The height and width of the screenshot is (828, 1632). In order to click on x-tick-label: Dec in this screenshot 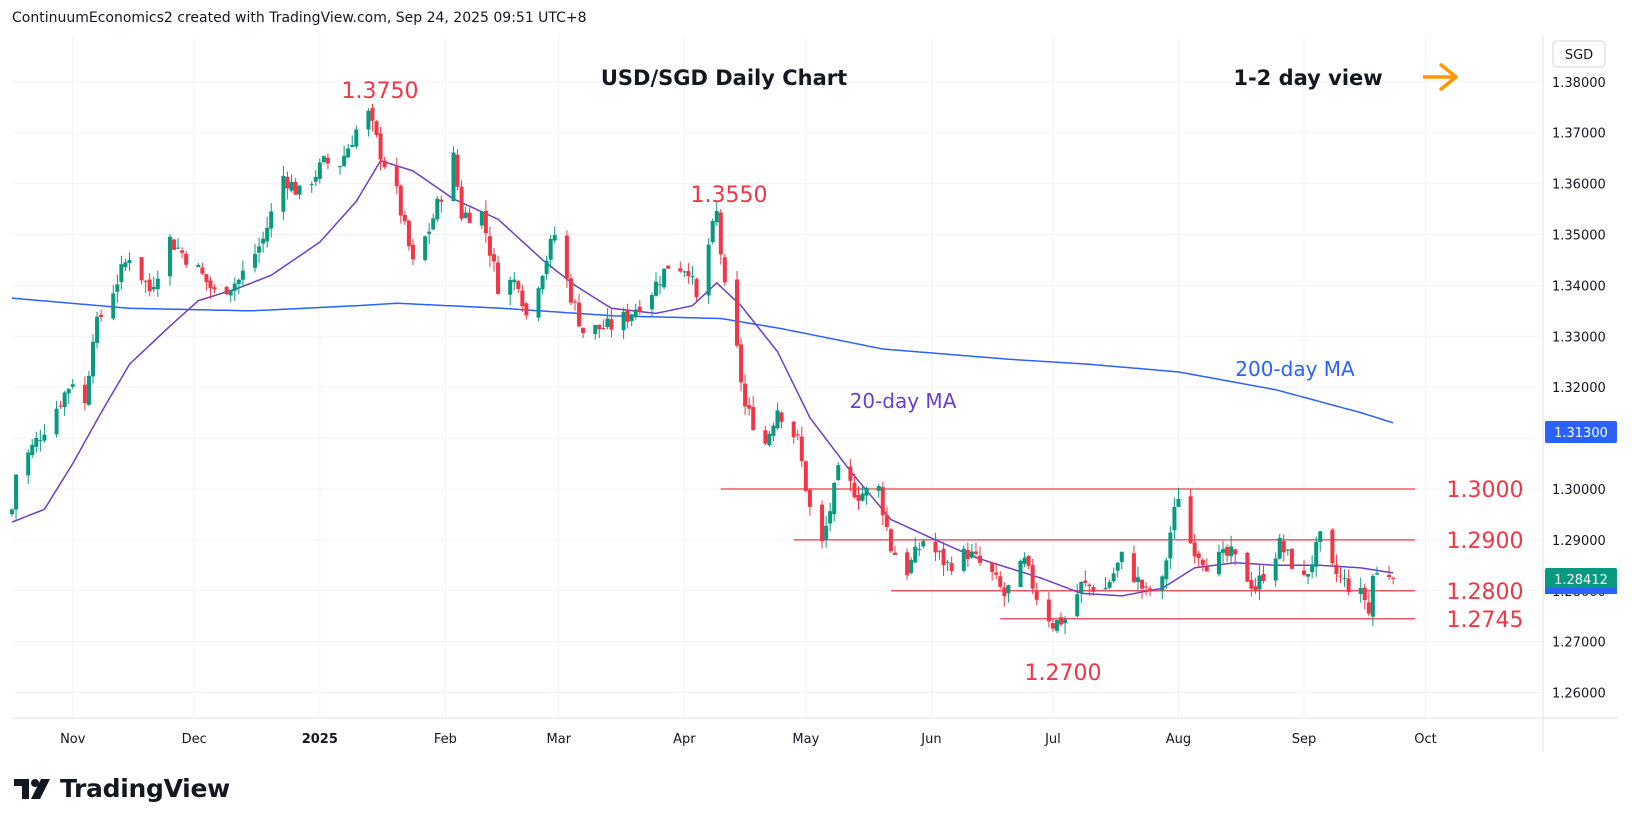, I will do `click(194, 739)`.